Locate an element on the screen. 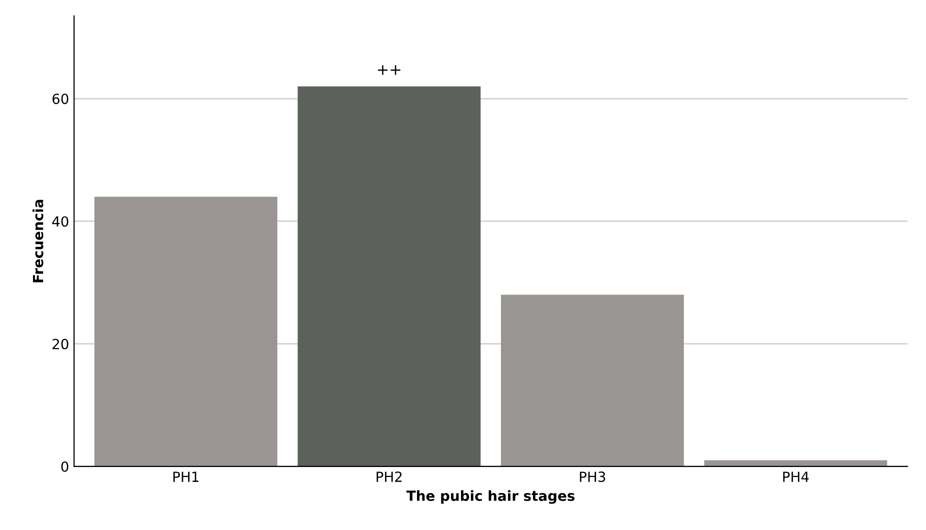  y-axis-title: Frecuencia is located at coordinates (38, 241).